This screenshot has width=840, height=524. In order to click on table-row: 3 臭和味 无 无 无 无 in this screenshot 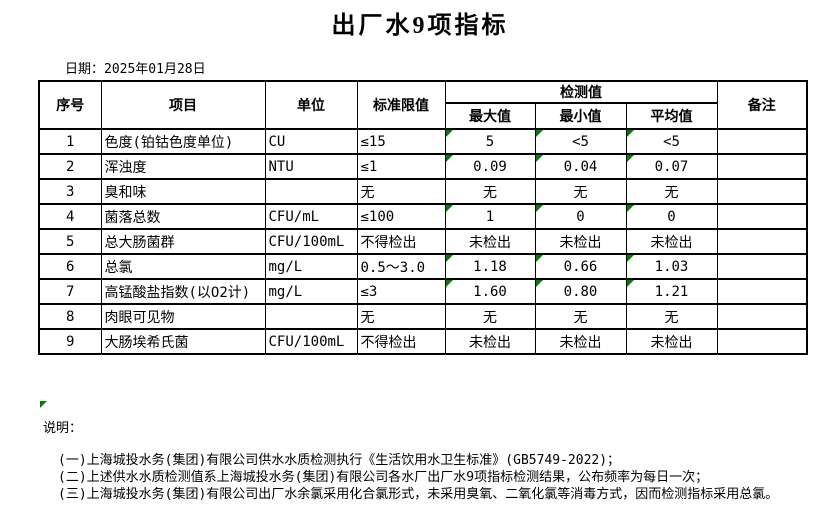, I will do `click(423, 191)`.